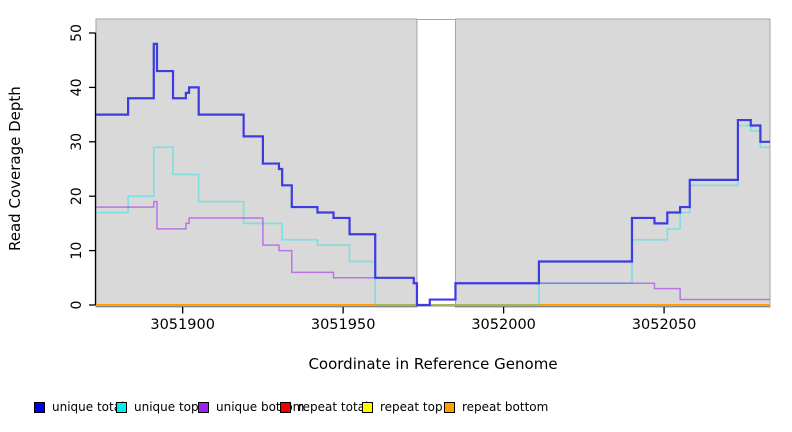  I want to click on legend-item-repeat-bottom: repeat bottom, so click(496, 407).